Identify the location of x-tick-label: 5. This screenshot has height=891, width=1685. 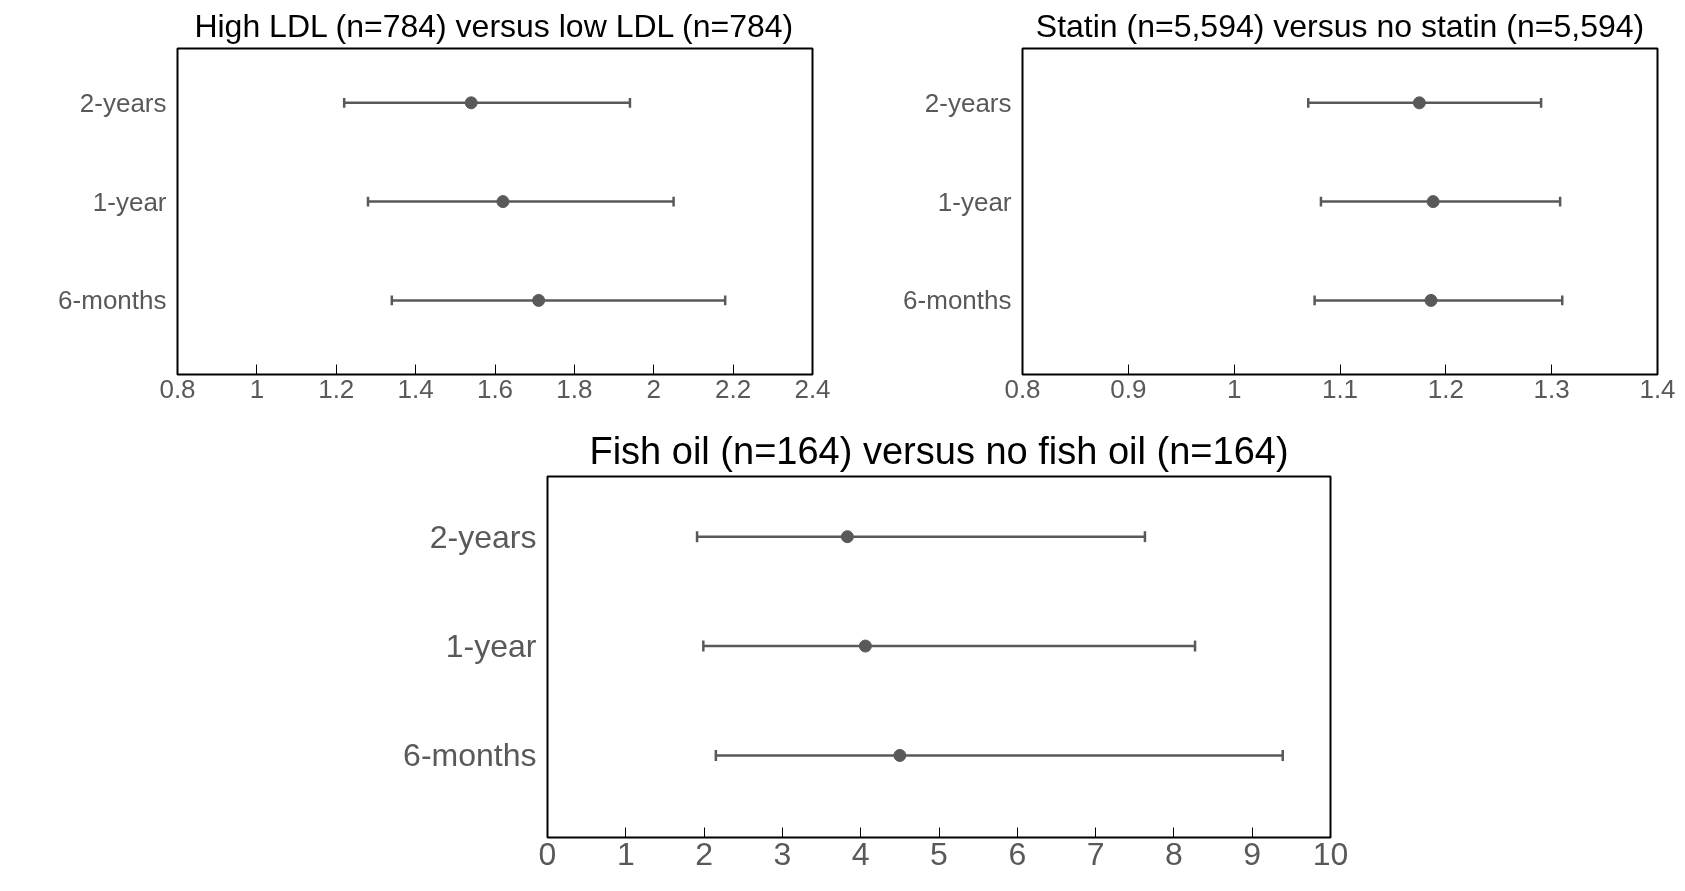
(939, 853).